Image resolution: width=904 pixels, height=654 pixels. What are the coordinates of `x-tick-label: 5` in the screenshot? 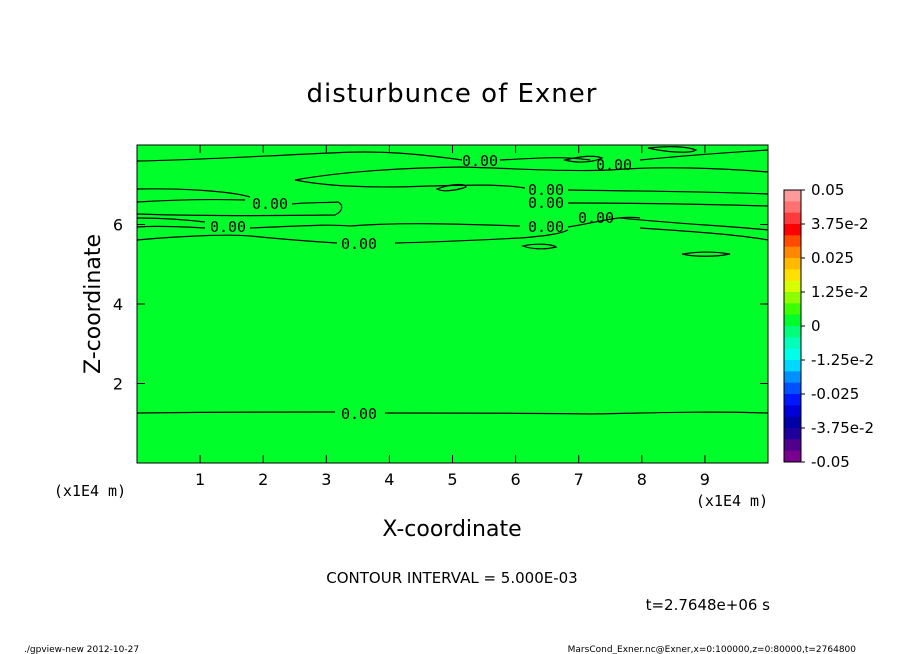 It's located at (452, 479).